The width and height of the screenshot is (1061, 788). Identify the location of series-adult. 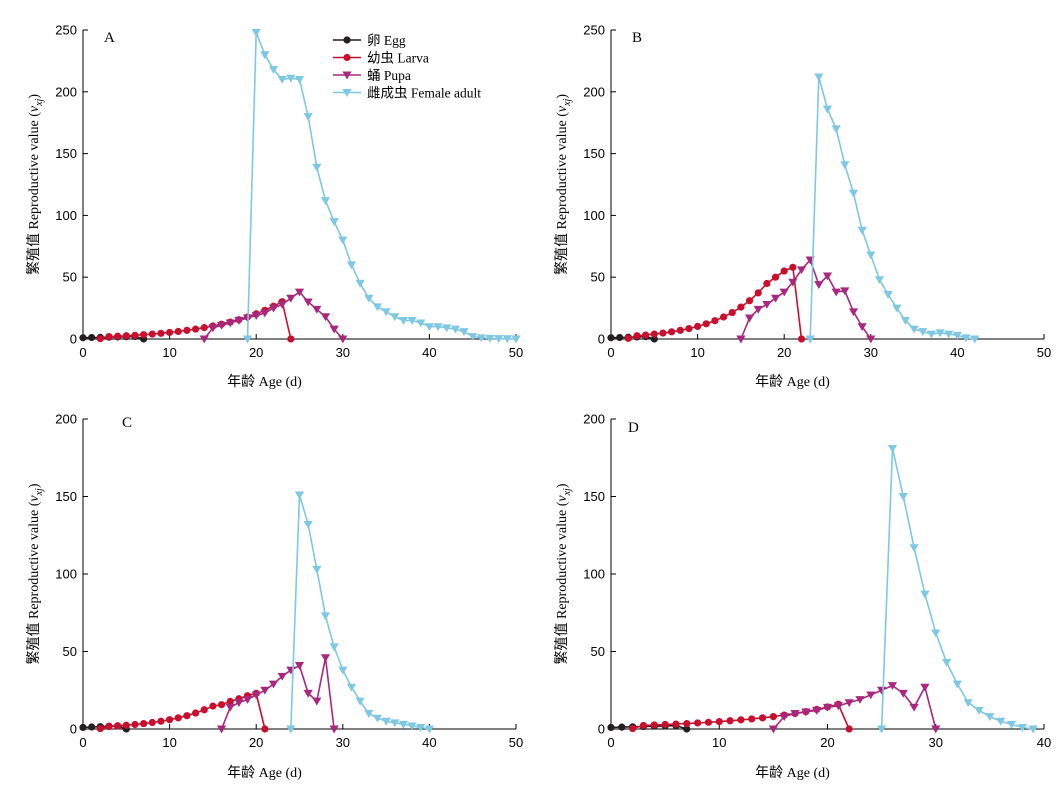
(360, 612).